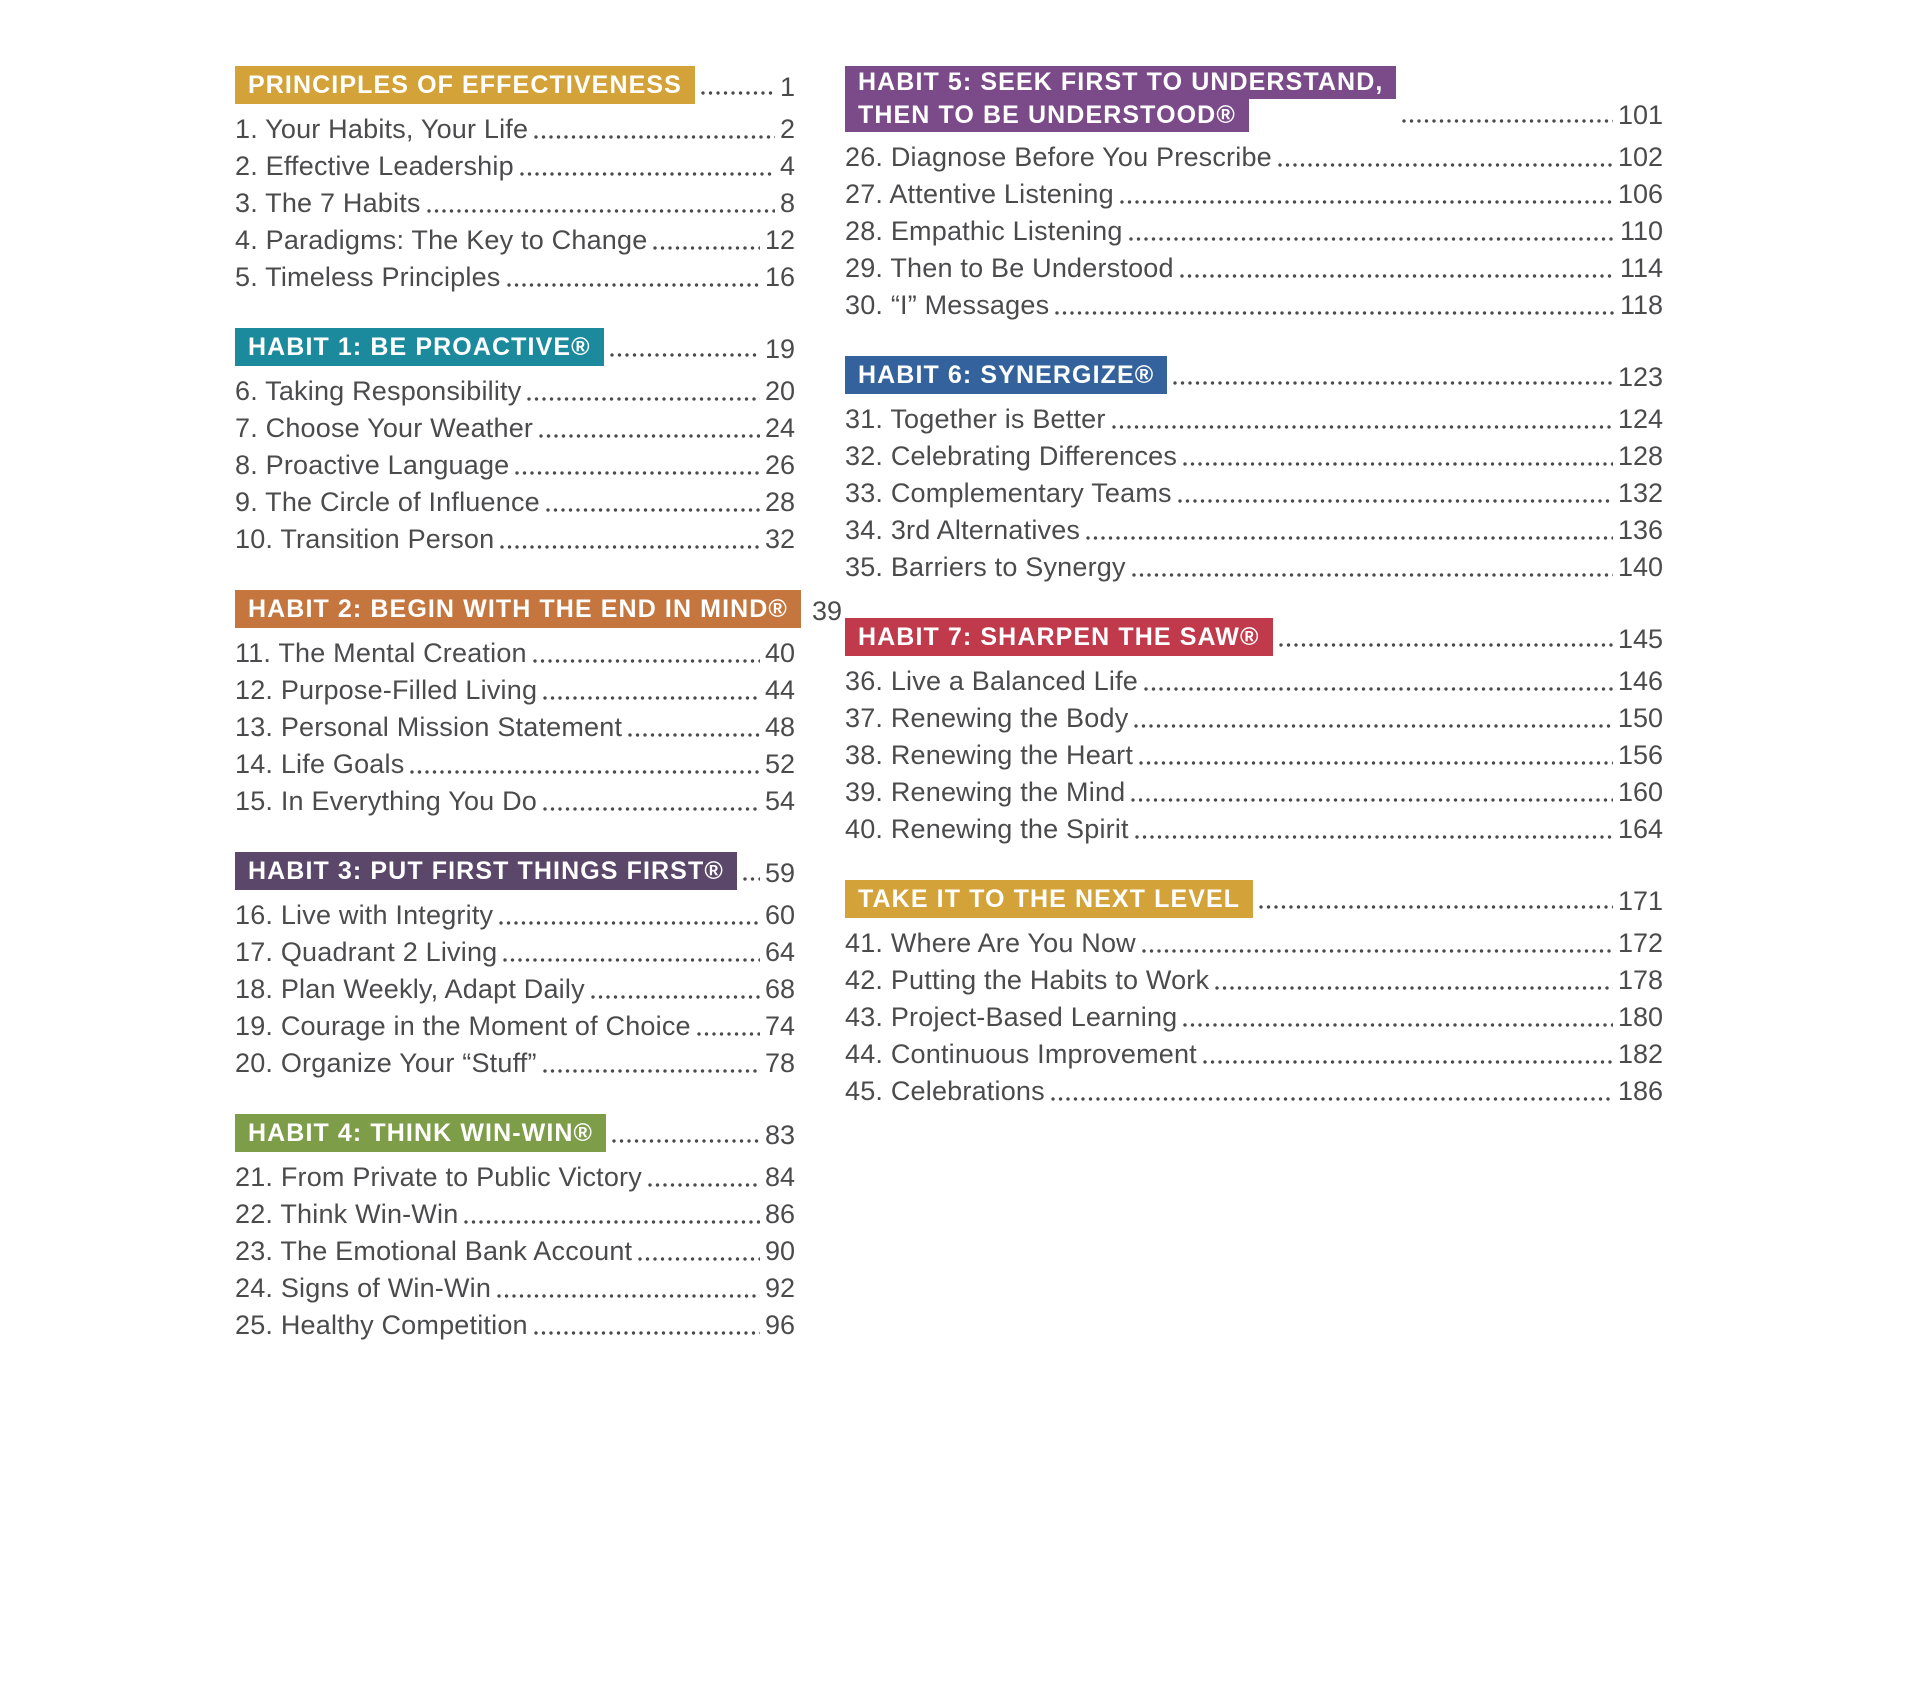 This screenshot has width=1920, height=1693. What do you see at coordinates (1640, 567) in the screenshot?
I see `toc-entry-page-number: 140` at bounding box center [1640, 567].